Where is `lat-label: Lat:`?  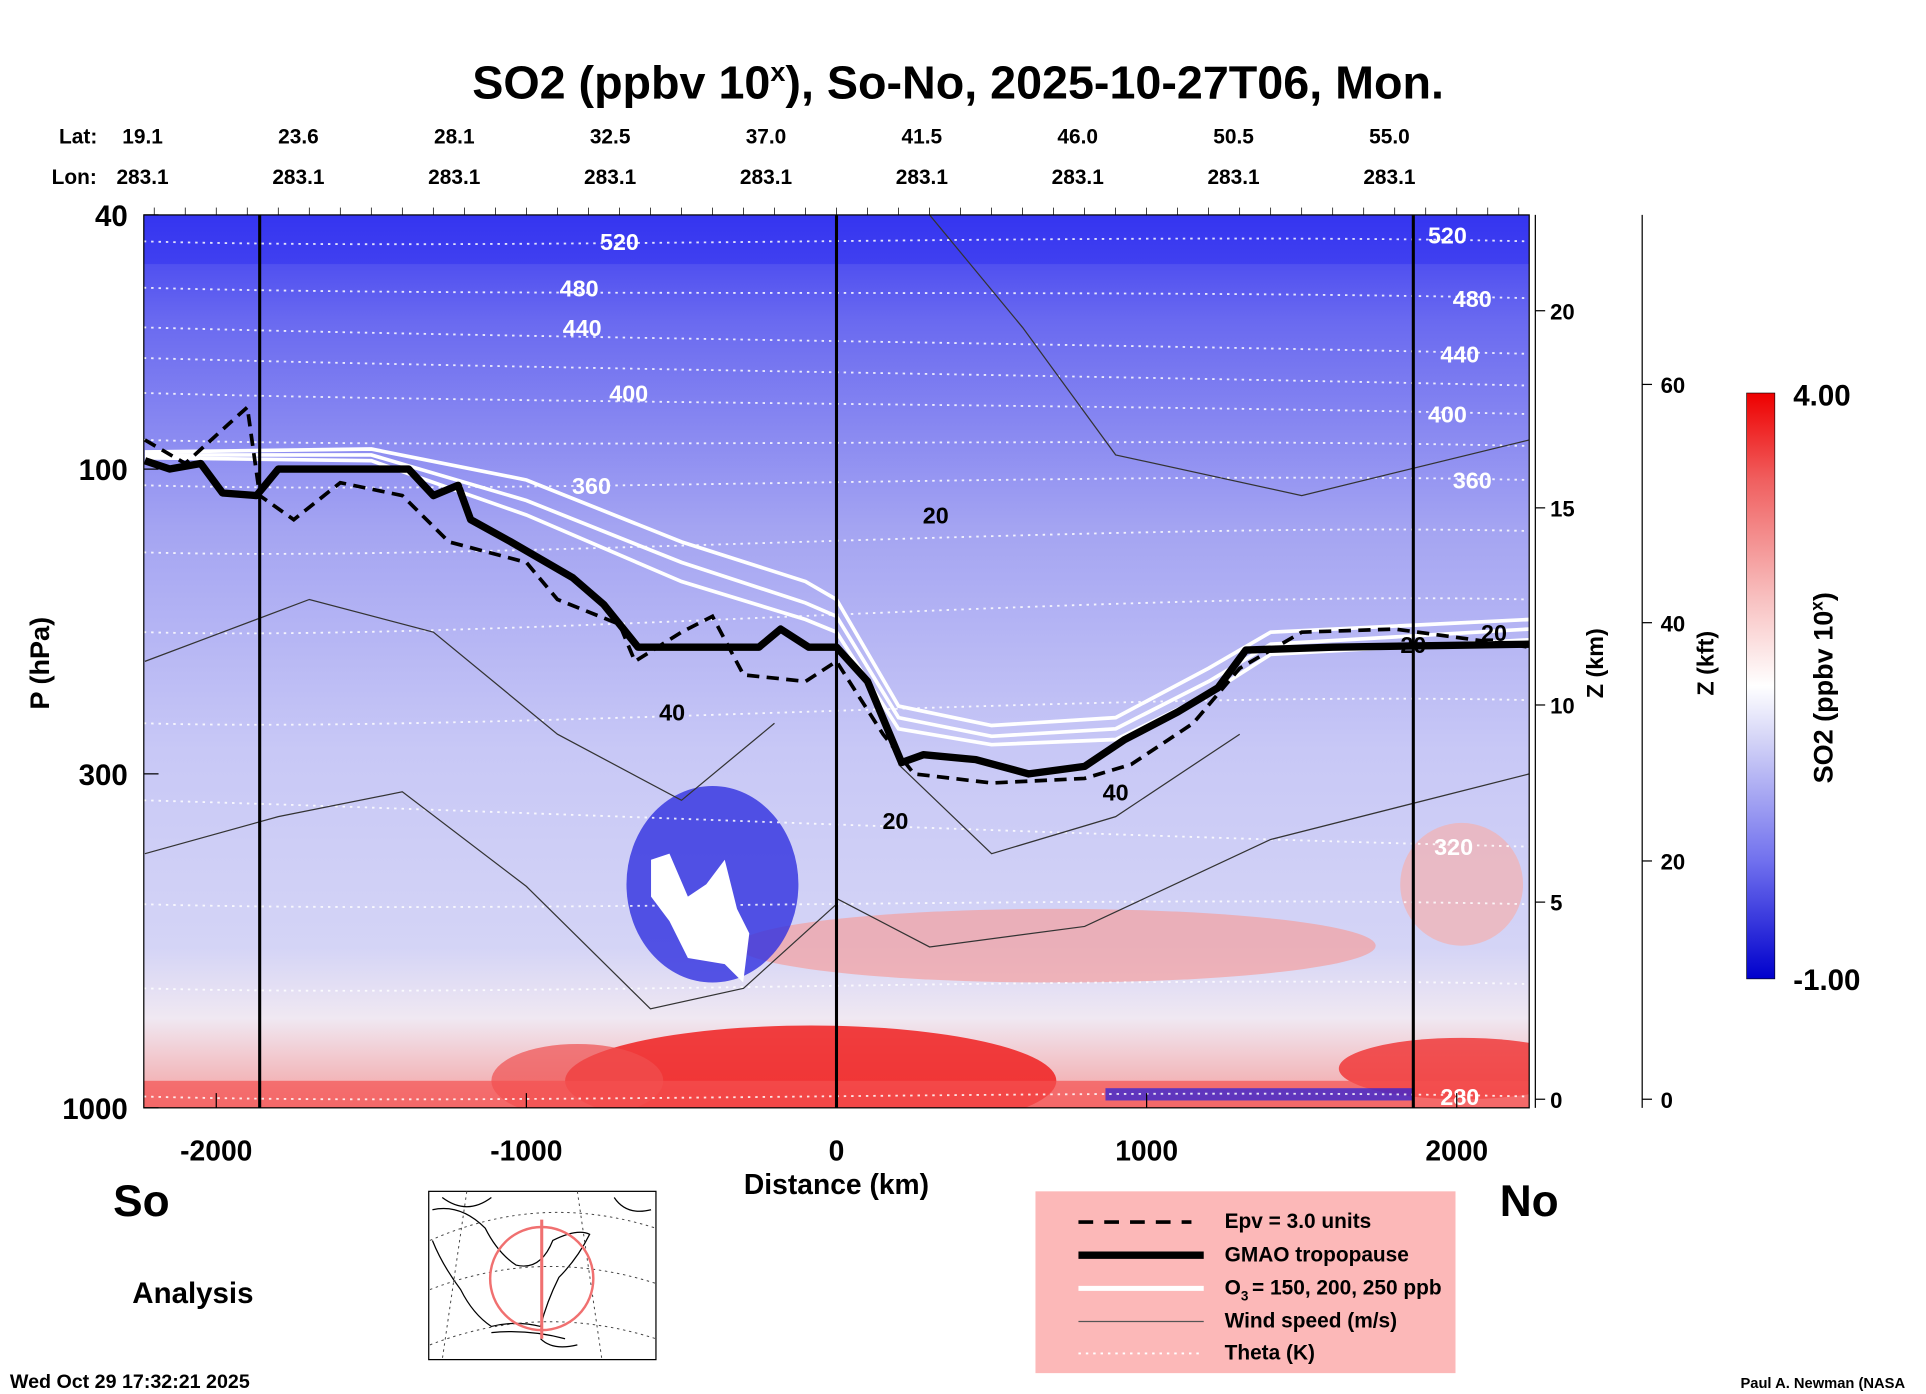
lat-label: Lat: is located at coordinates (78, 137).